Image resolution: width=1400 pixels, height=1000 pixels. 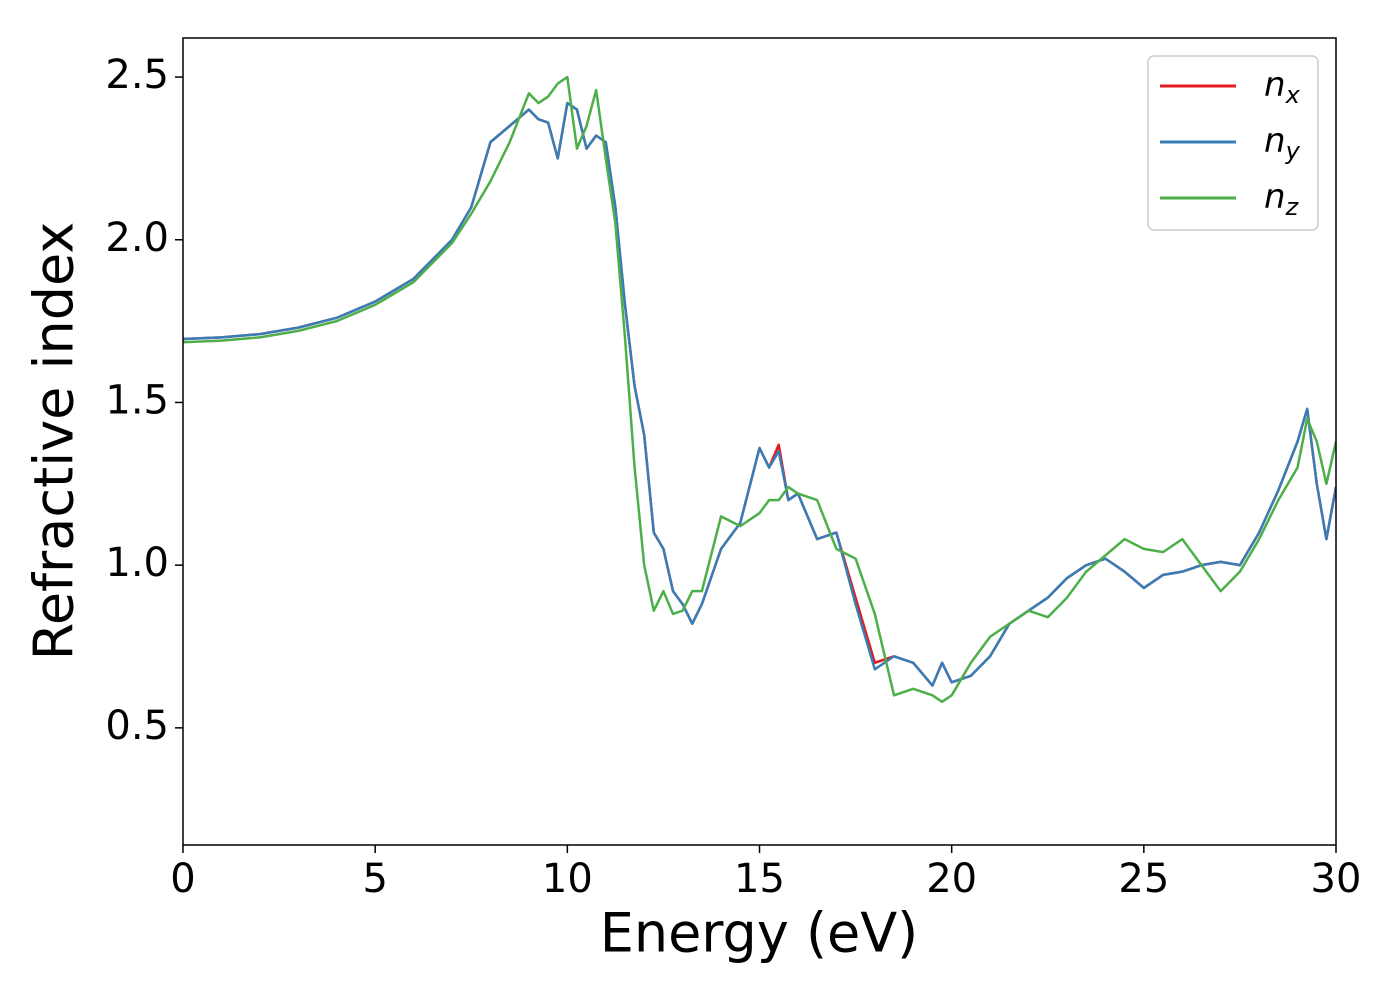 What do you see at coordinates (1282, 143) in the screenshot?
I see `legend-label: ny` at bounding box center [1282, 143].